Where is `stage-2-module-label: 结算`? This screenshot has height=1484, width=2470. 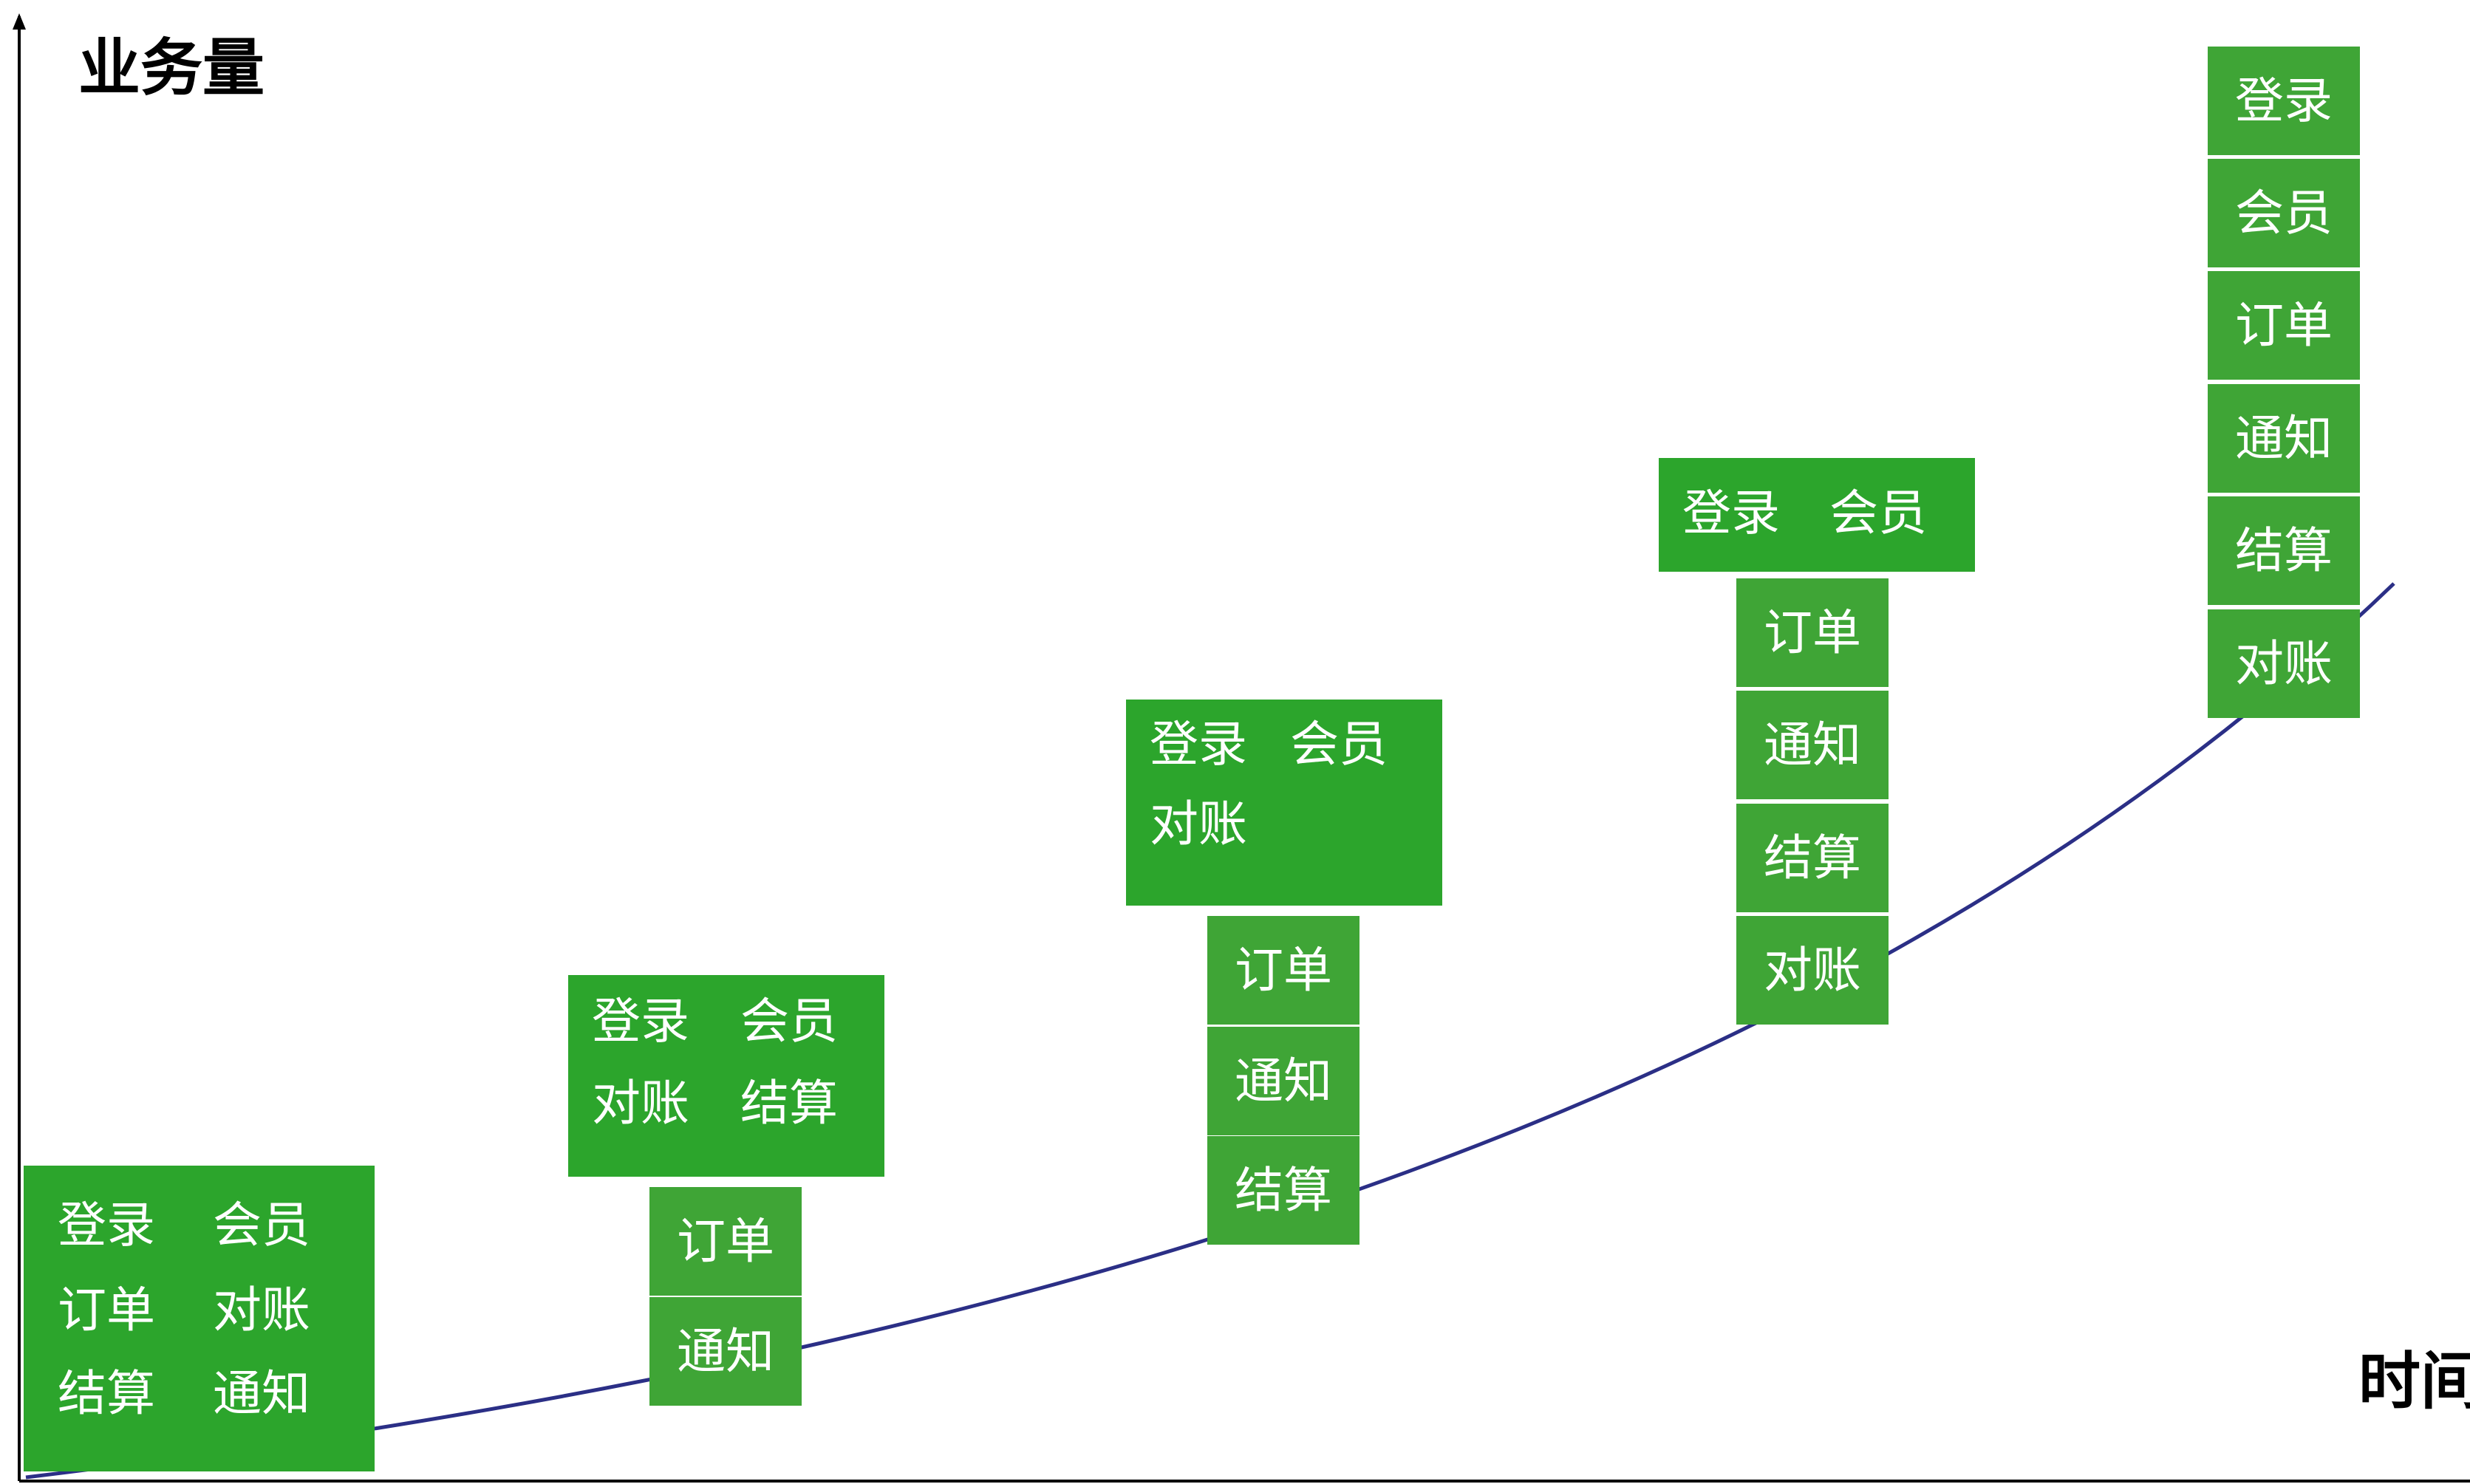 stage-2-module-label: 结算 is located at coordinates (789, 1104).